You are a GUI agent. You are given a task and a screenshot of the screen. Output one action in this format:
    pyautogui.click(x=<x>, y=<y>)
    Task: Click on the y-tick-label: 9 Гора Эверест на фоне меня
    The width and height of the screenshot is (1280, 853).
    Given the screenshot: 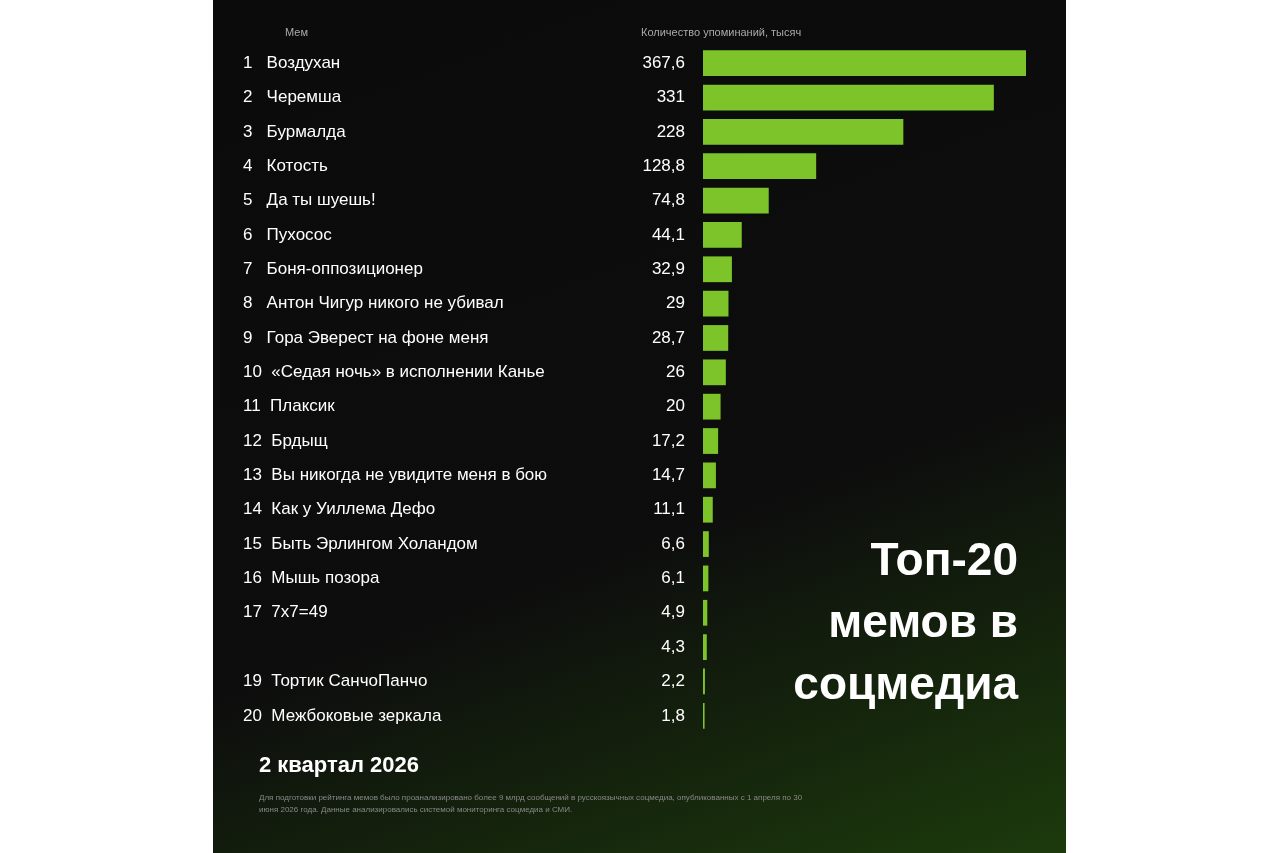 What is the action you would take?
    pyautogui.click(x=366, y=337)
    